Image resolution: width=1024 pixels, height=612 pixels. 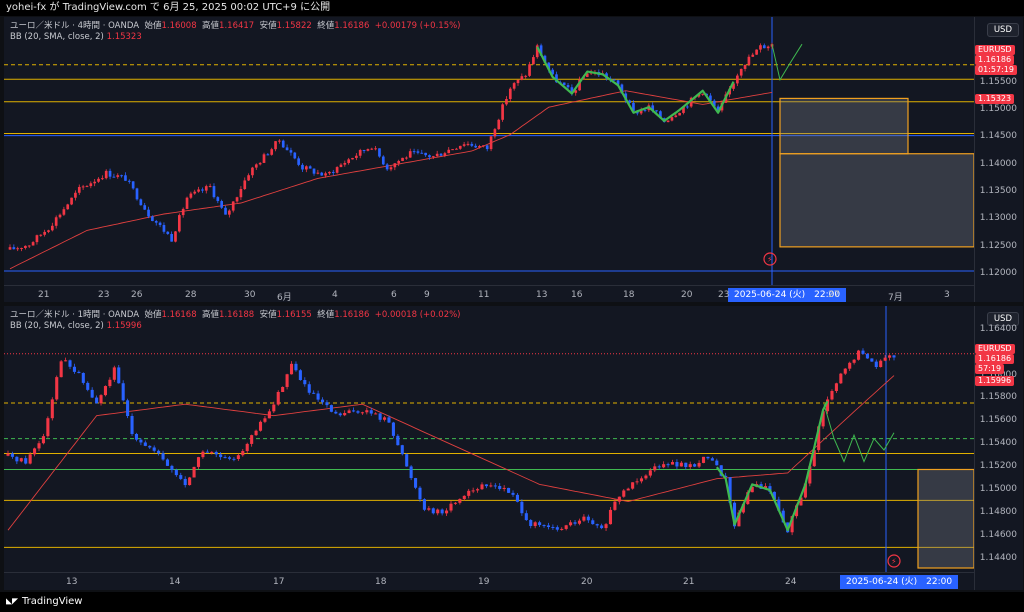 What do you see at coordinates (945, 518) in the screenshot?
I see `target-zone` at bounding box center [945, 518].